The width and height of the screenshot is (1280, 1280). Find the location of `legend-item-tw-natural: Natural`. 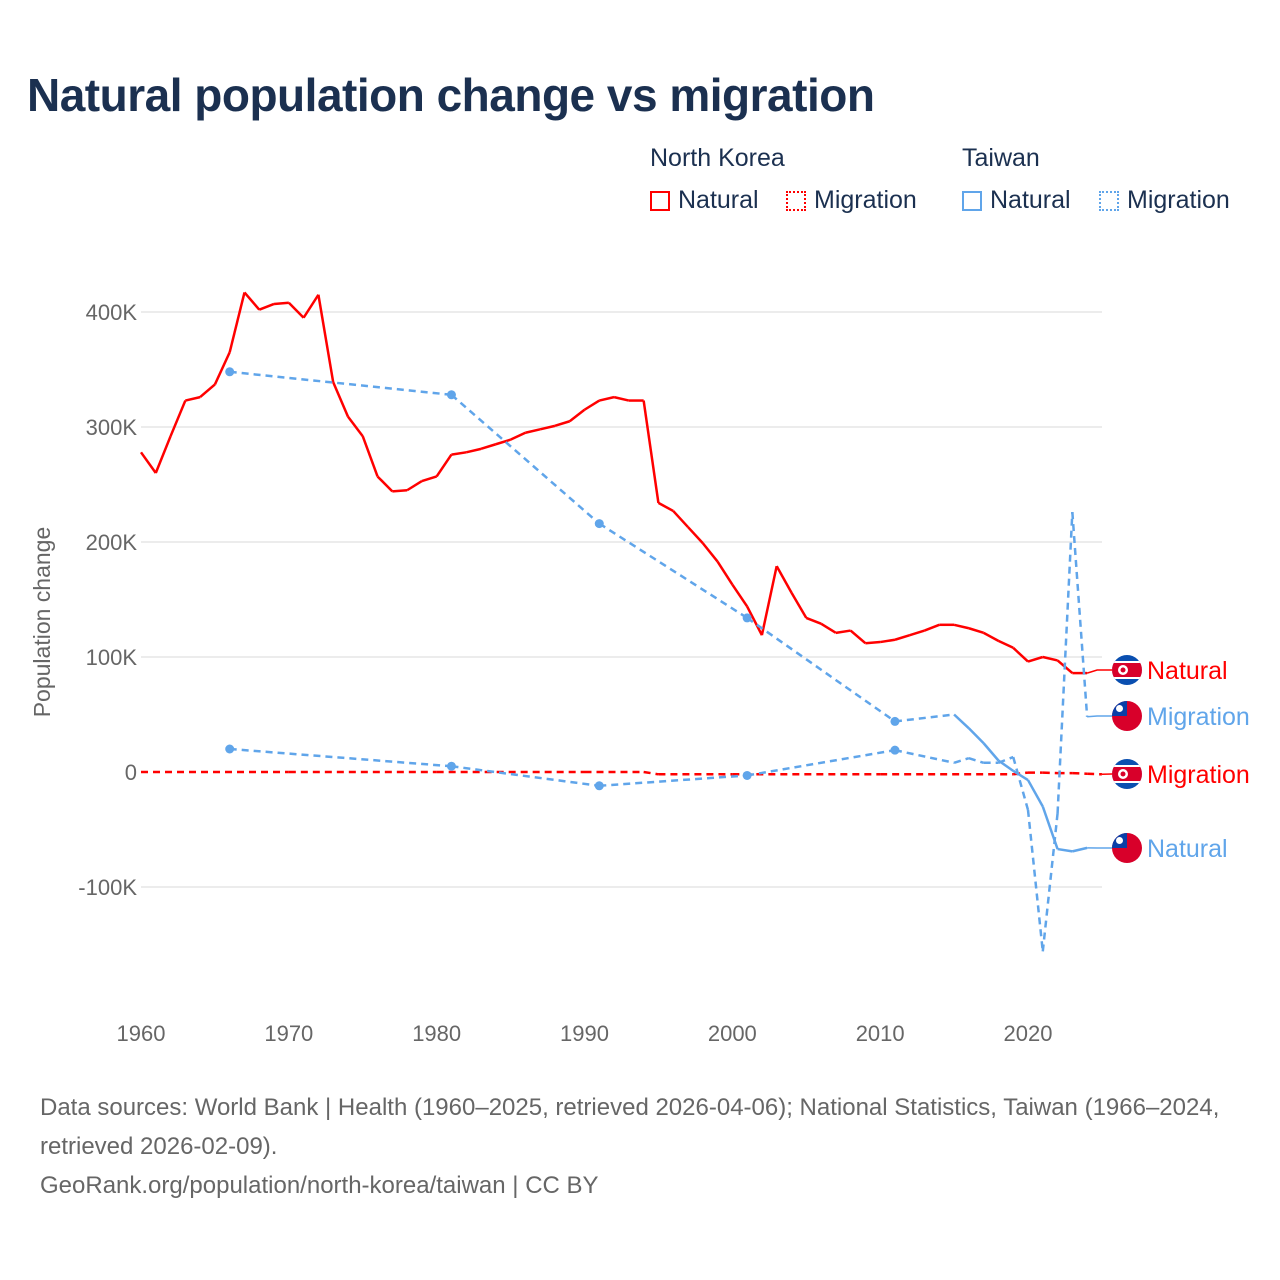

legend-item-tw-natural: Natural is located at coordinates (1016, 200).